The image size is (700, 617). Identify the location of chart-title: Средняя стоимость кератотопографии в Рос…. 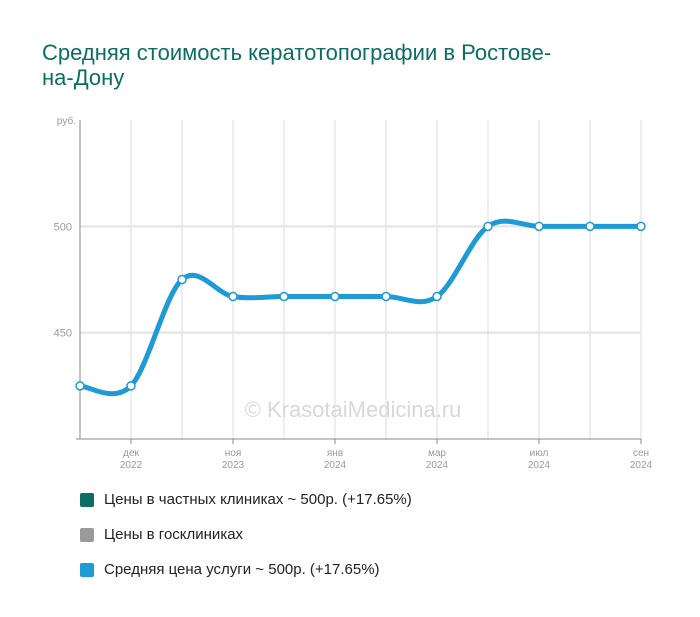
(297, 65).